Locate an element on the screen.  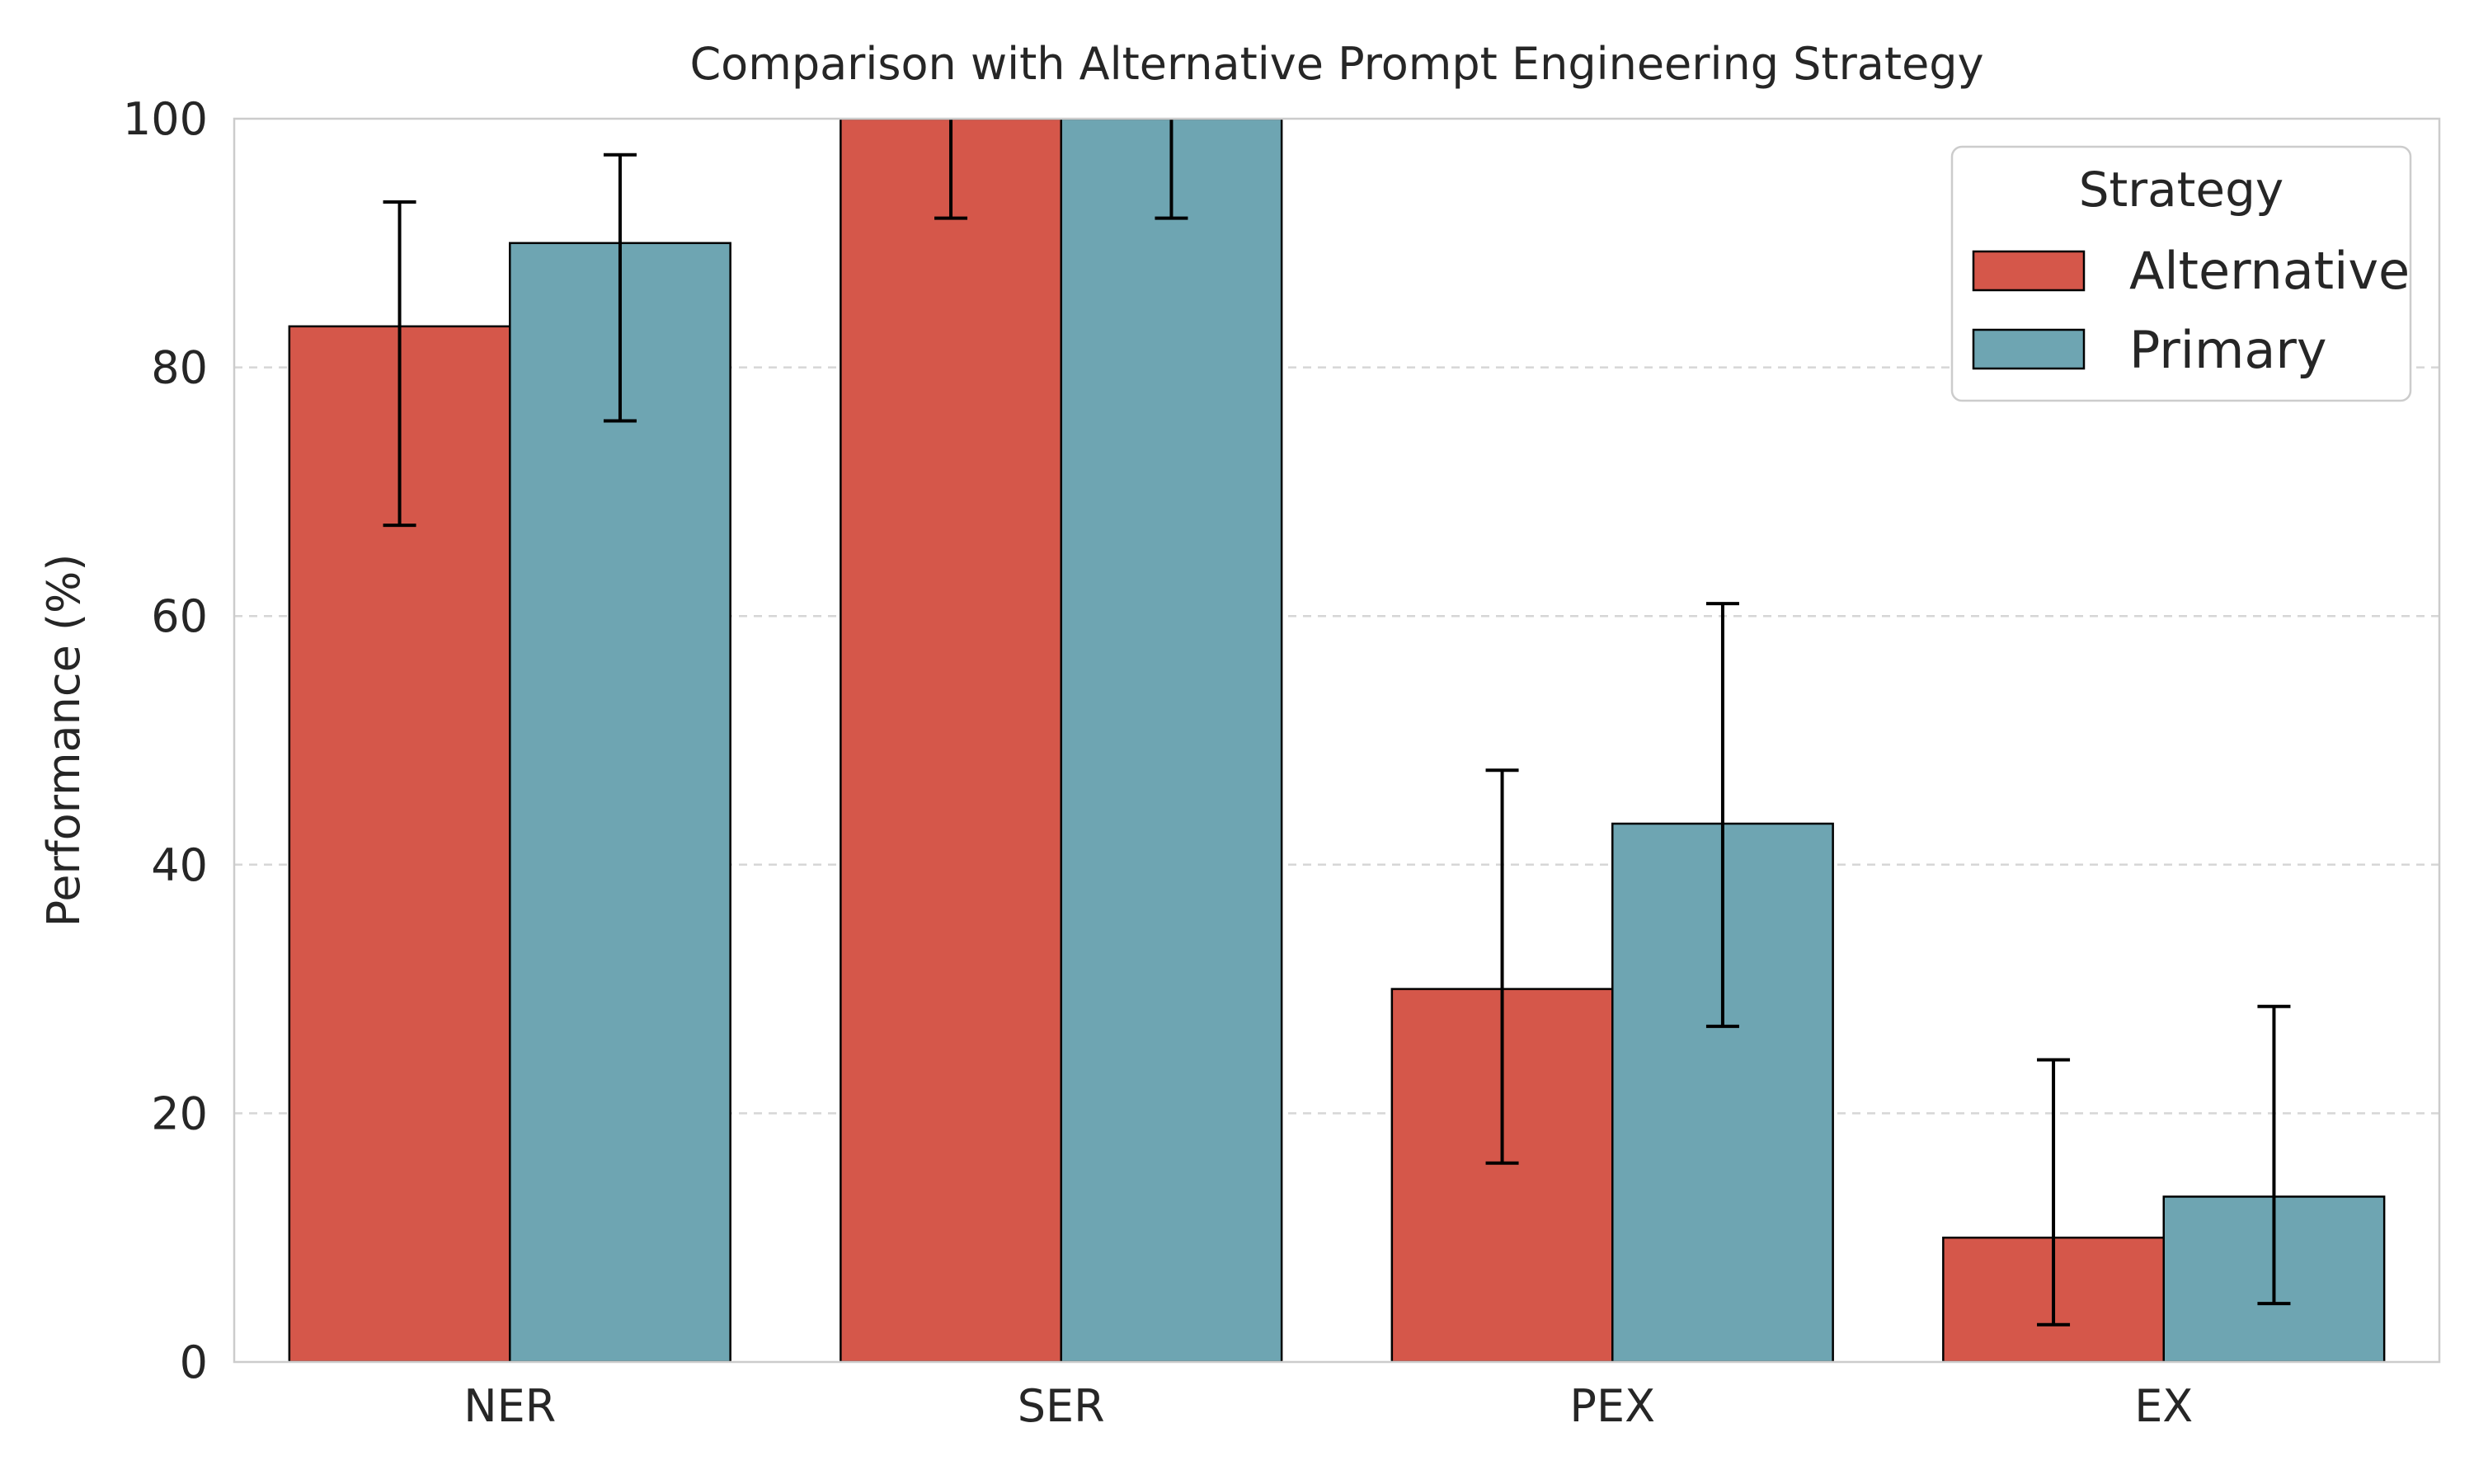
legend-label-alternative: Alternative is located at coordinates (2269, 271).